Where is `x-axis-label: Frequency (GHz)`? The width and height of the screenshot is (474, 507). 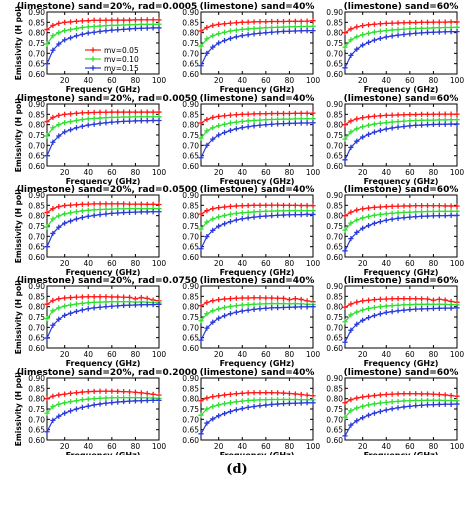
x-axis-label: Frequency (GHz) is located at coordinates (257, 272).